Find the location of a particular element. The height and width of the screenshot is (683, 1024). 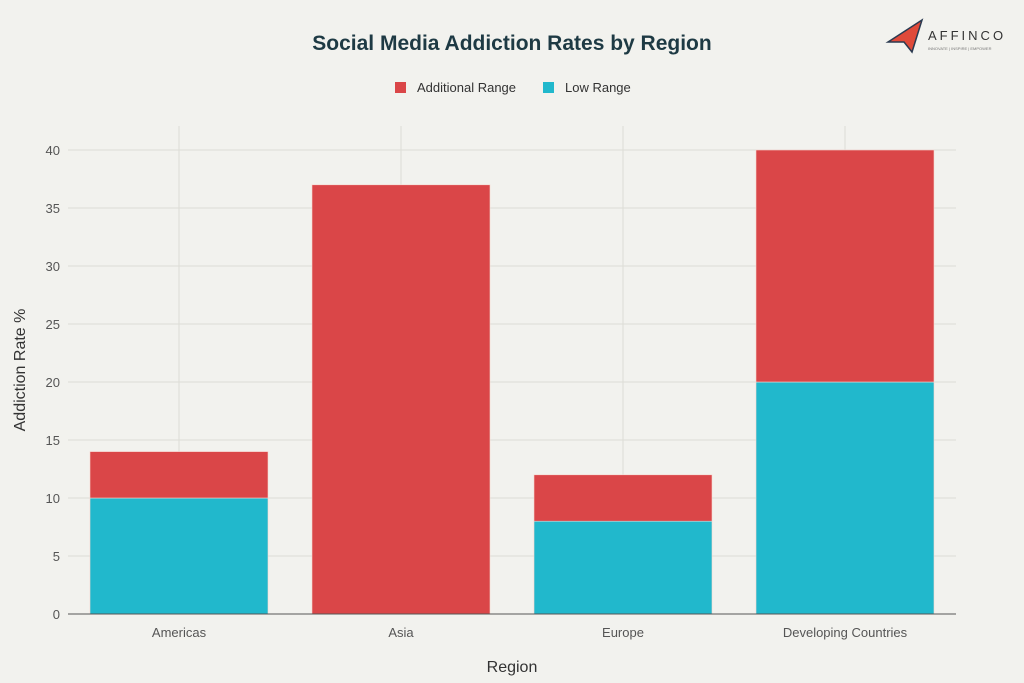

legend-label-additional: Additional Range is located at coordinates (466, 87).